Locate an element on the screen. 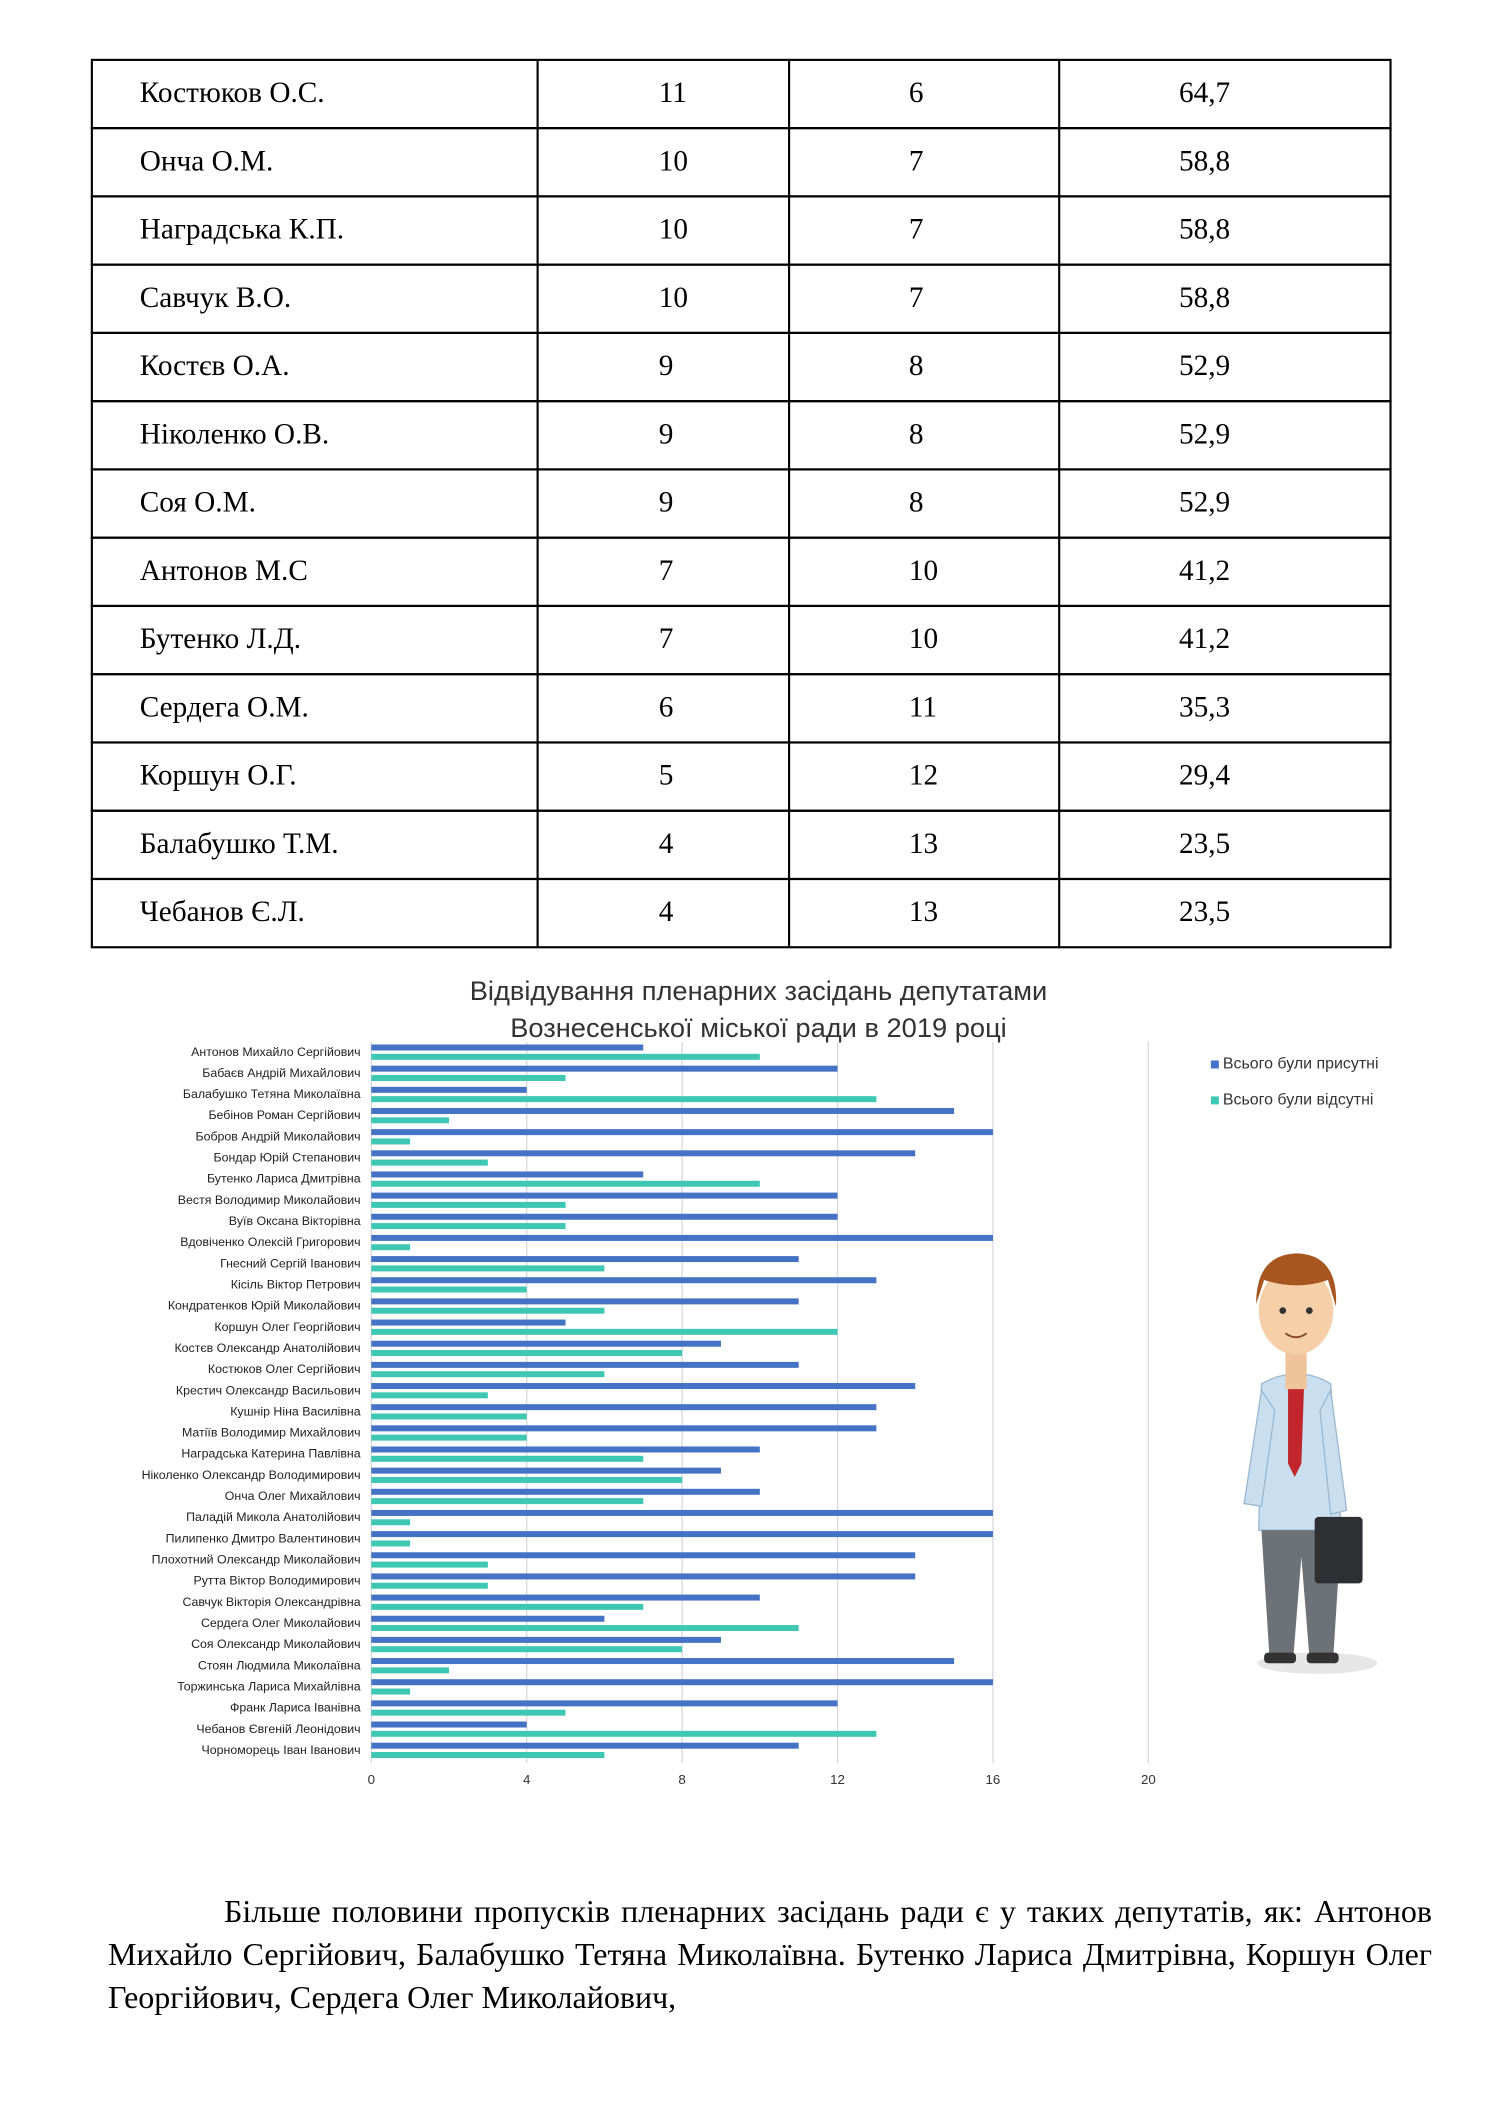 The width and height of the screenshot is (1505, 2105). category-label: Онча Олег Михайлович is located at coordinates (293, 1496).